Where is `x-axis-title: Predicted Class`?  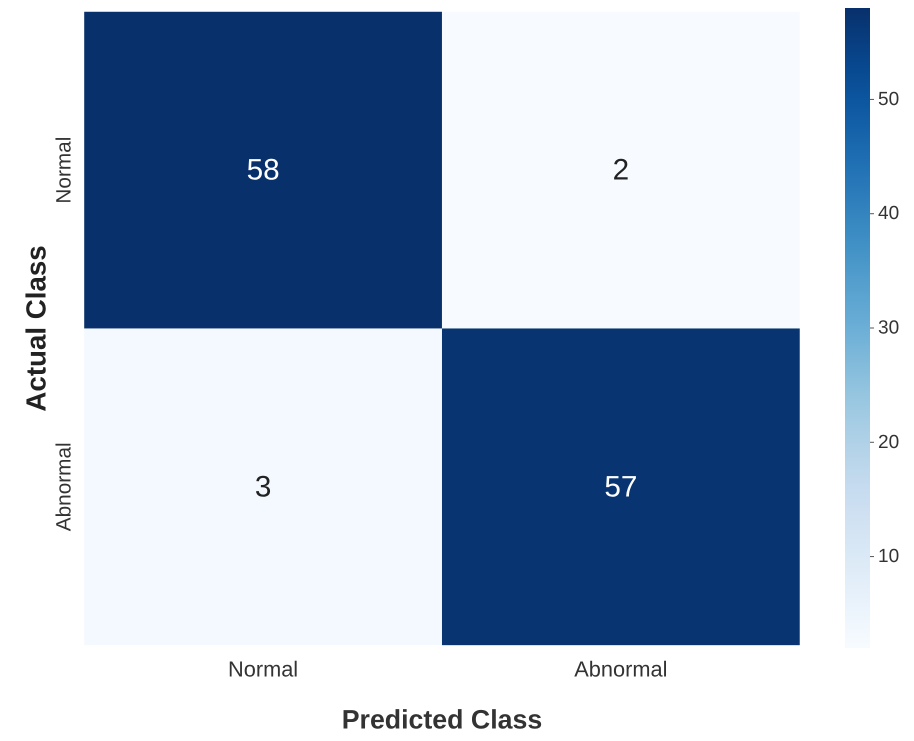 x-axis-title: Predicted Class is located at coordinates (442, 719).